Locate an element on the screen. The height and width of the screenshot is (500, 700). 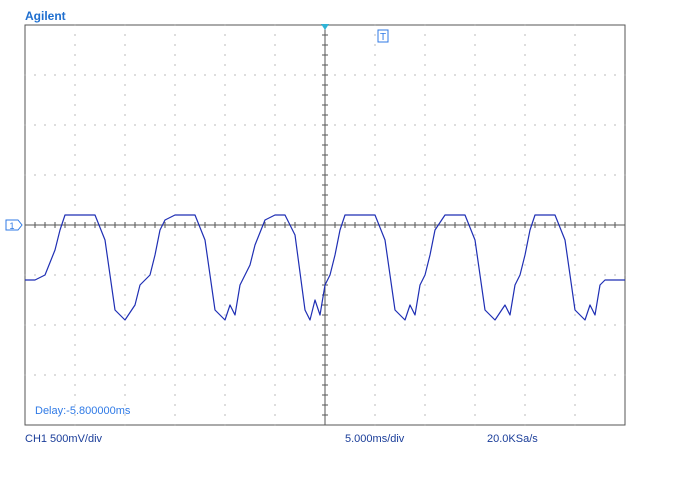
time-scale-readout: 5.000ms/div is located at coordinates (375, 439).